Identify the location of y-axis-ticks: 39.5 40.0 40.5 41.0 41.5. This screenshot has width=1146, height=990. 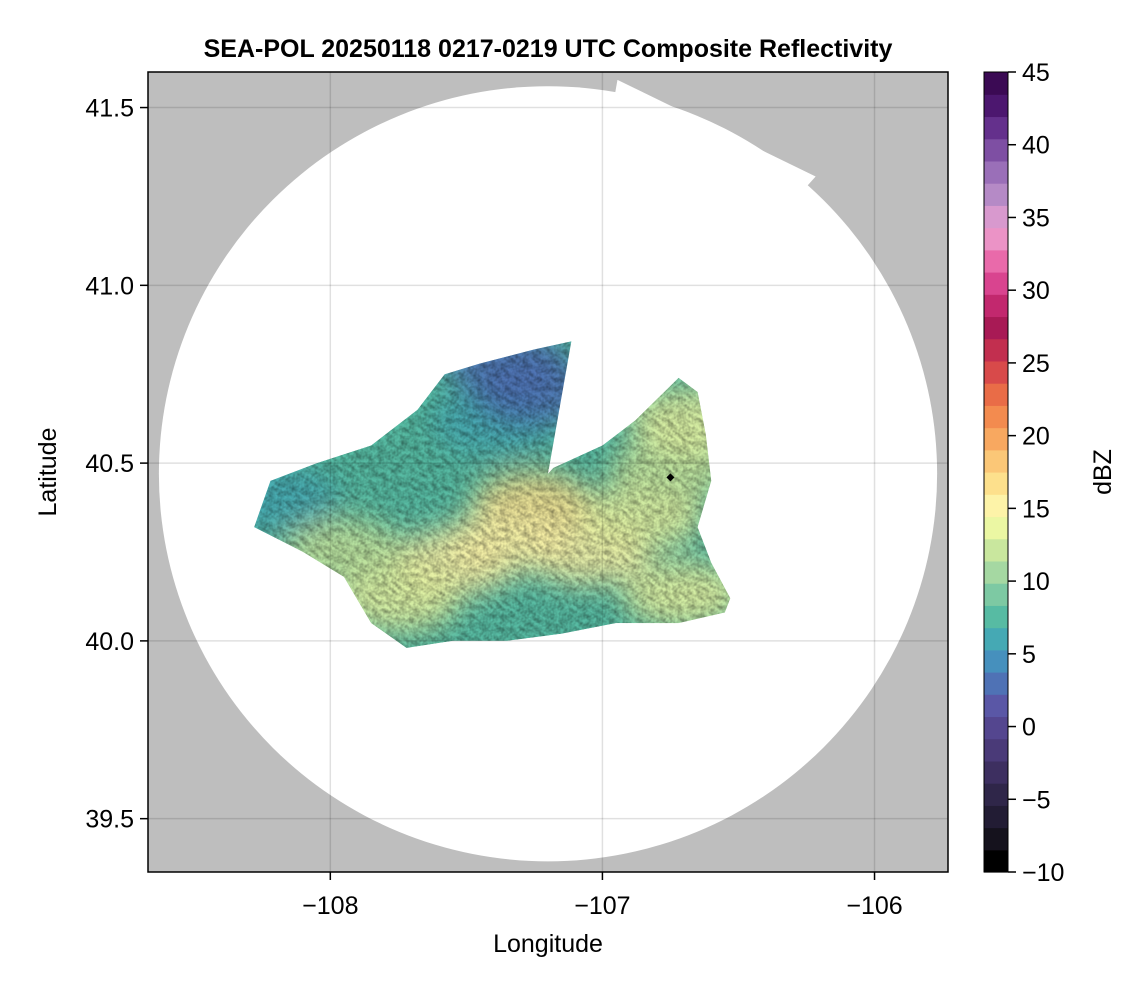
(116, 464).